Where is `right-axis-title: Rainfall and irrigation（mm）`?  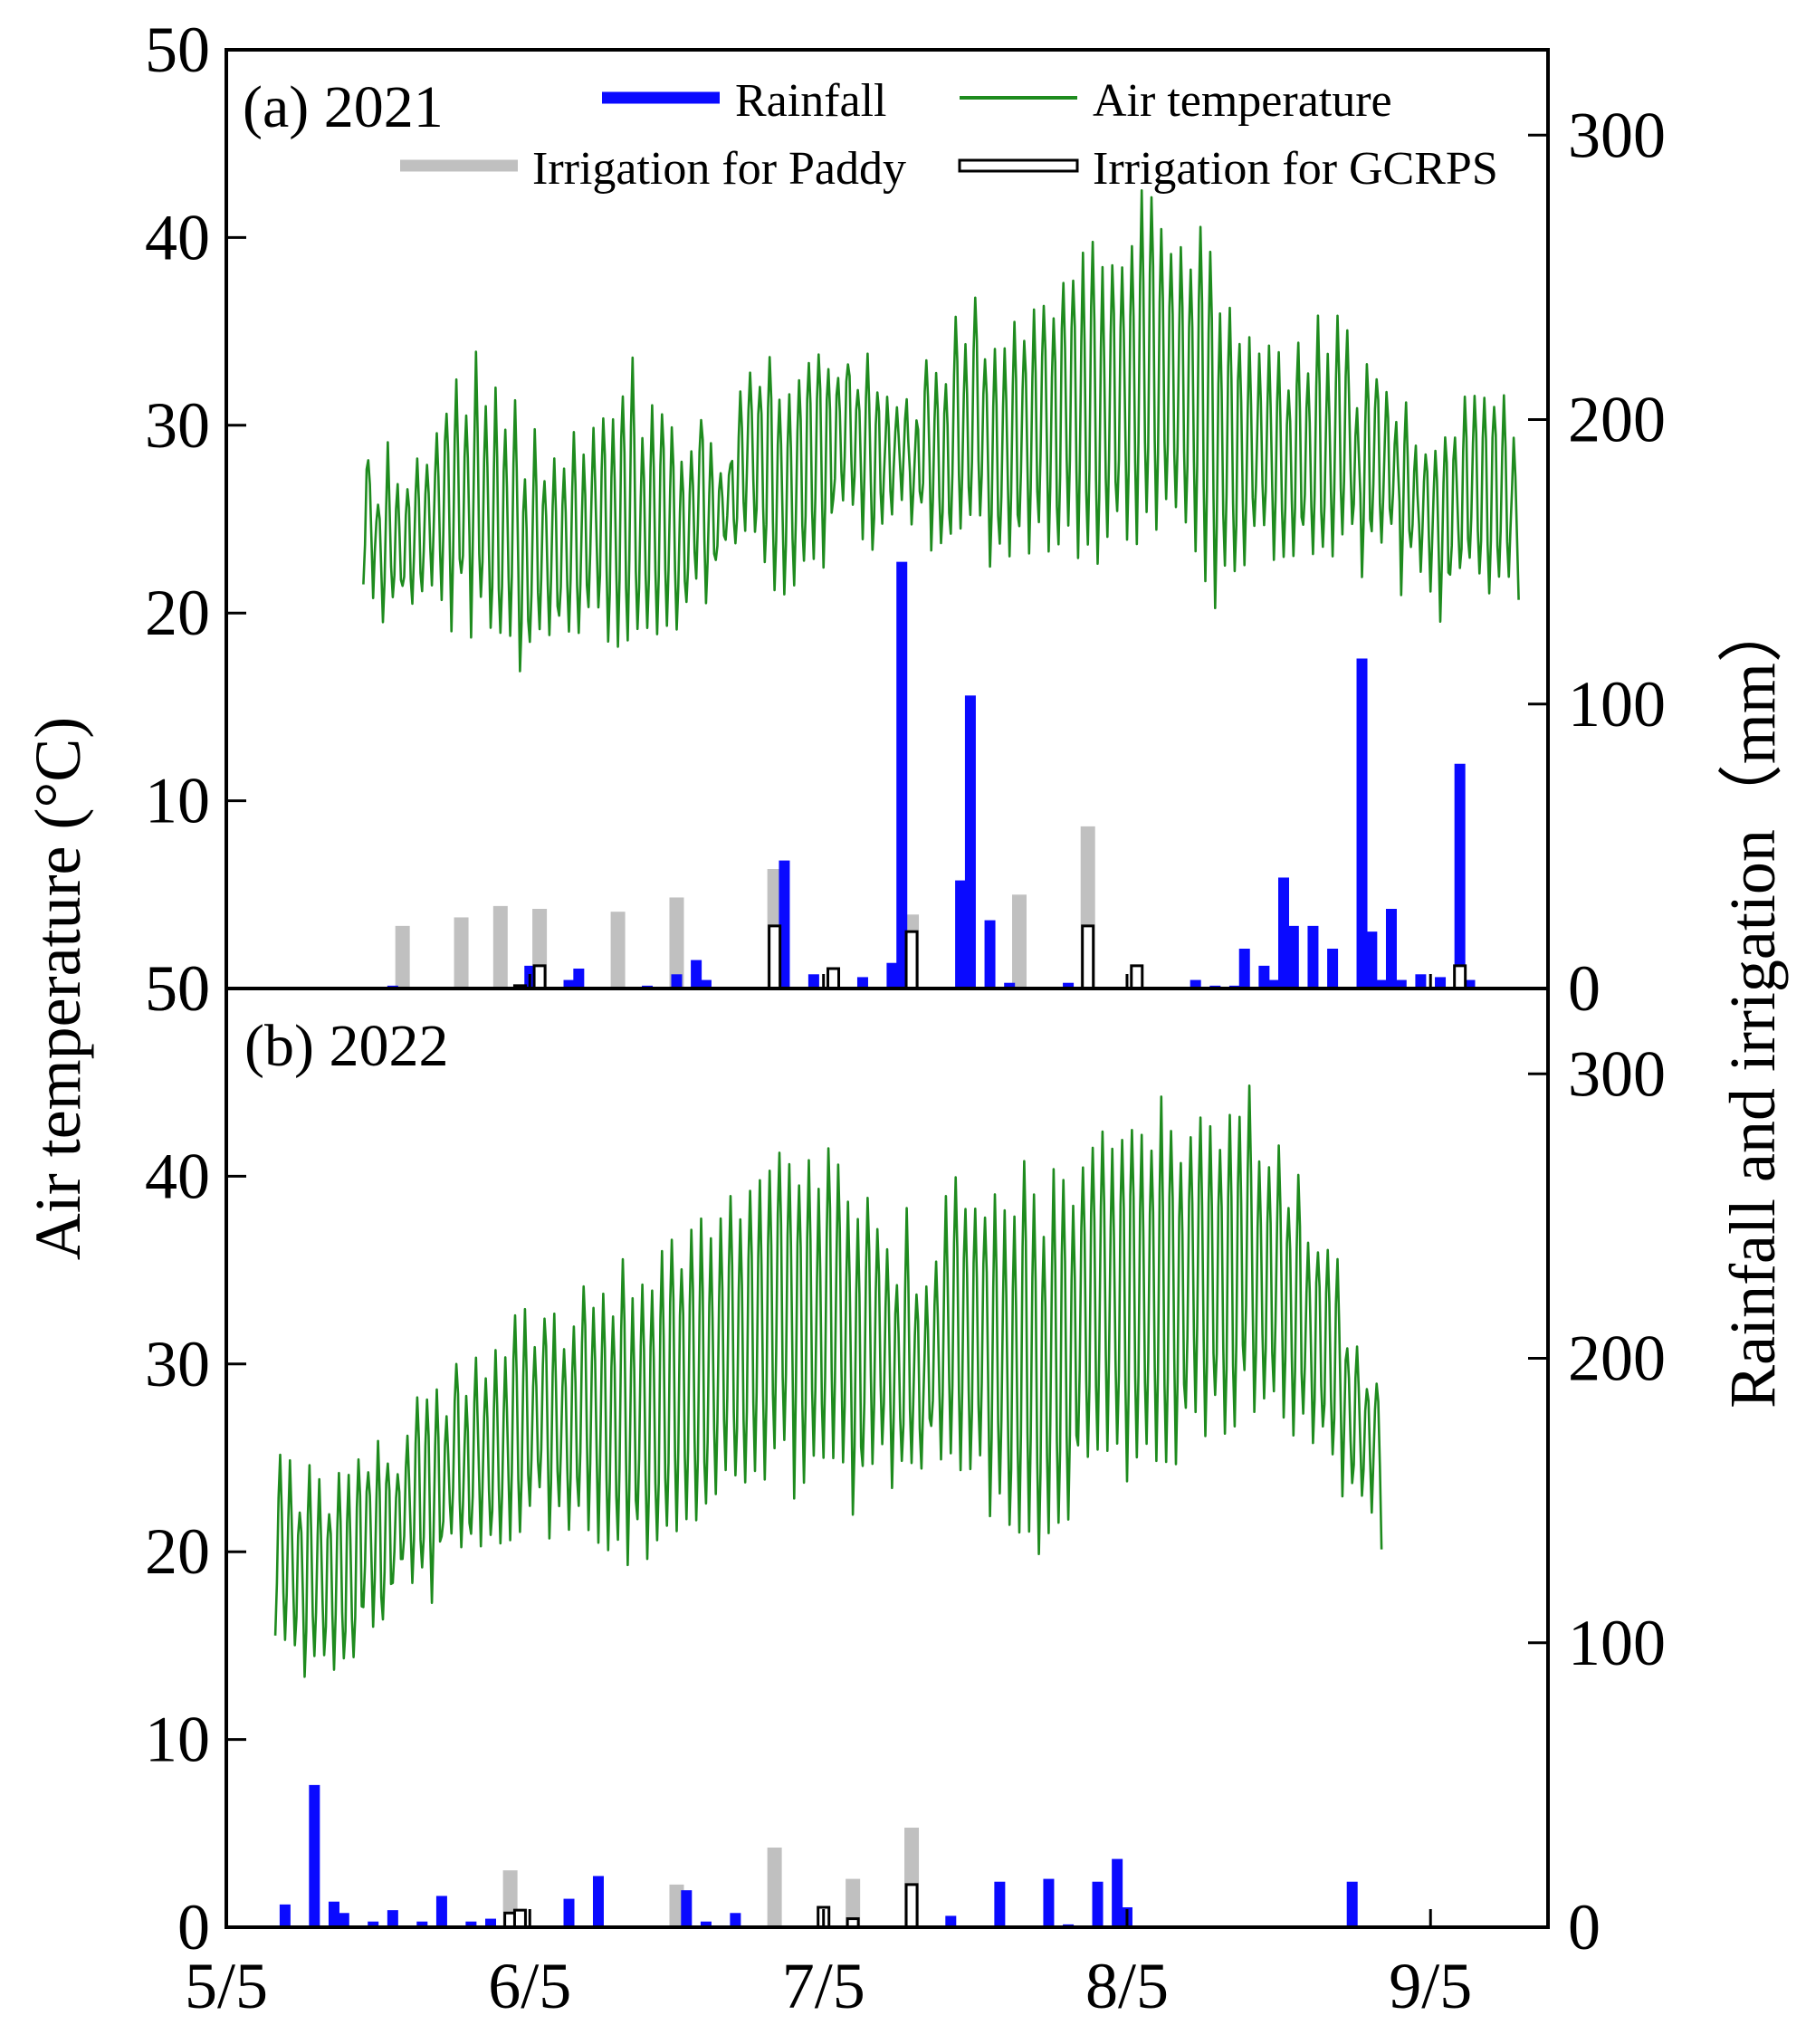
right-axis-title: Rainfall and irrigation（mm） is located at coordinates (1752, 1003).